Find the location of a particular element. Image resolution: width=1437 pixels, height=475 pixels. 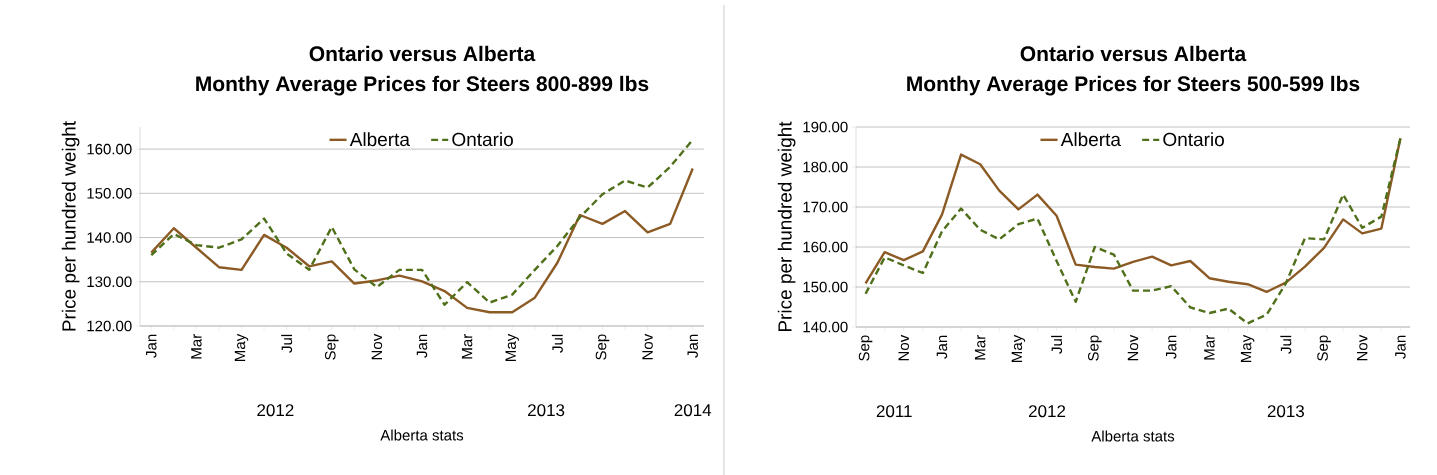

line-series is located at coordinates (422, 240).